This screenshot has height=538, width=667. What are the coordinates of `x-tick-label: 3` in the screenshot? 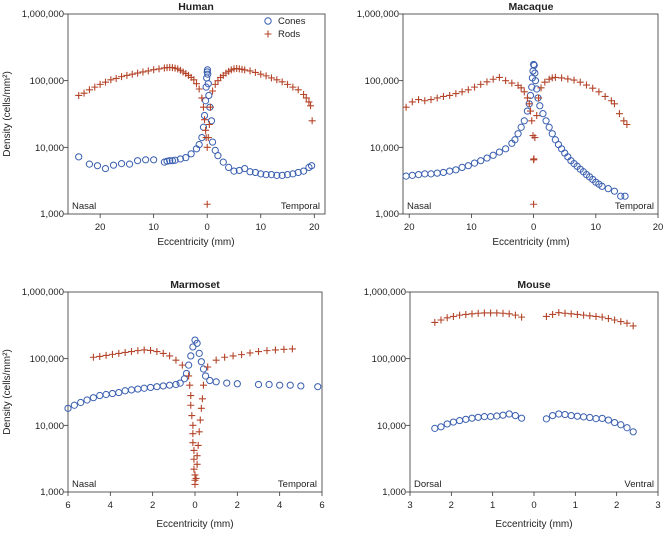 It's located at (657, 505).